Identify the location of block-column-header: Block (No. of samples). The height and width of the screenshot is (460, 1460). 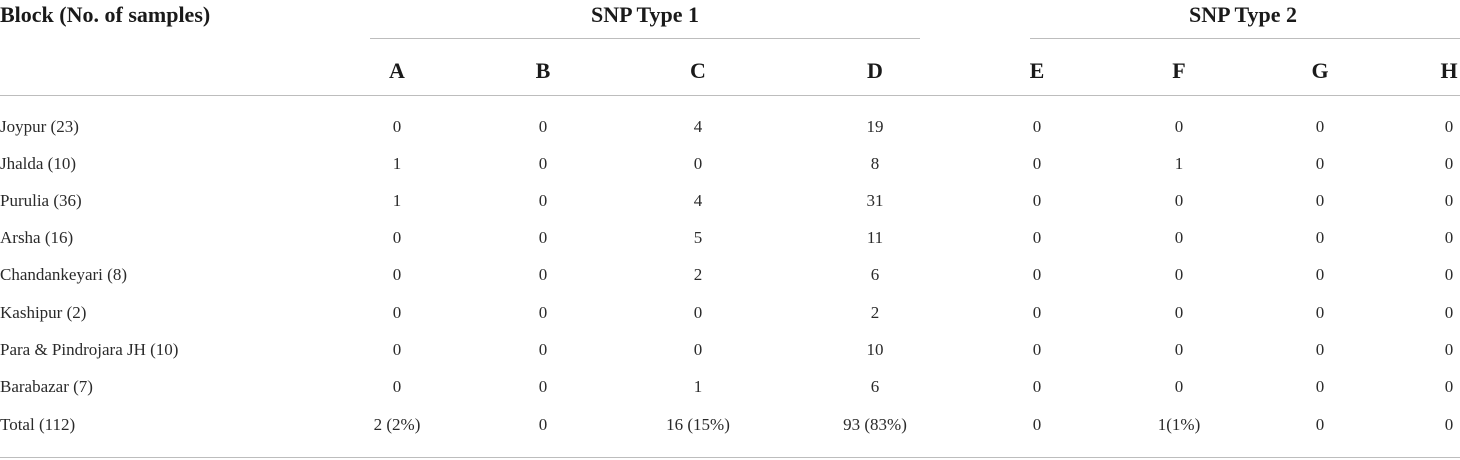
(105, 14).